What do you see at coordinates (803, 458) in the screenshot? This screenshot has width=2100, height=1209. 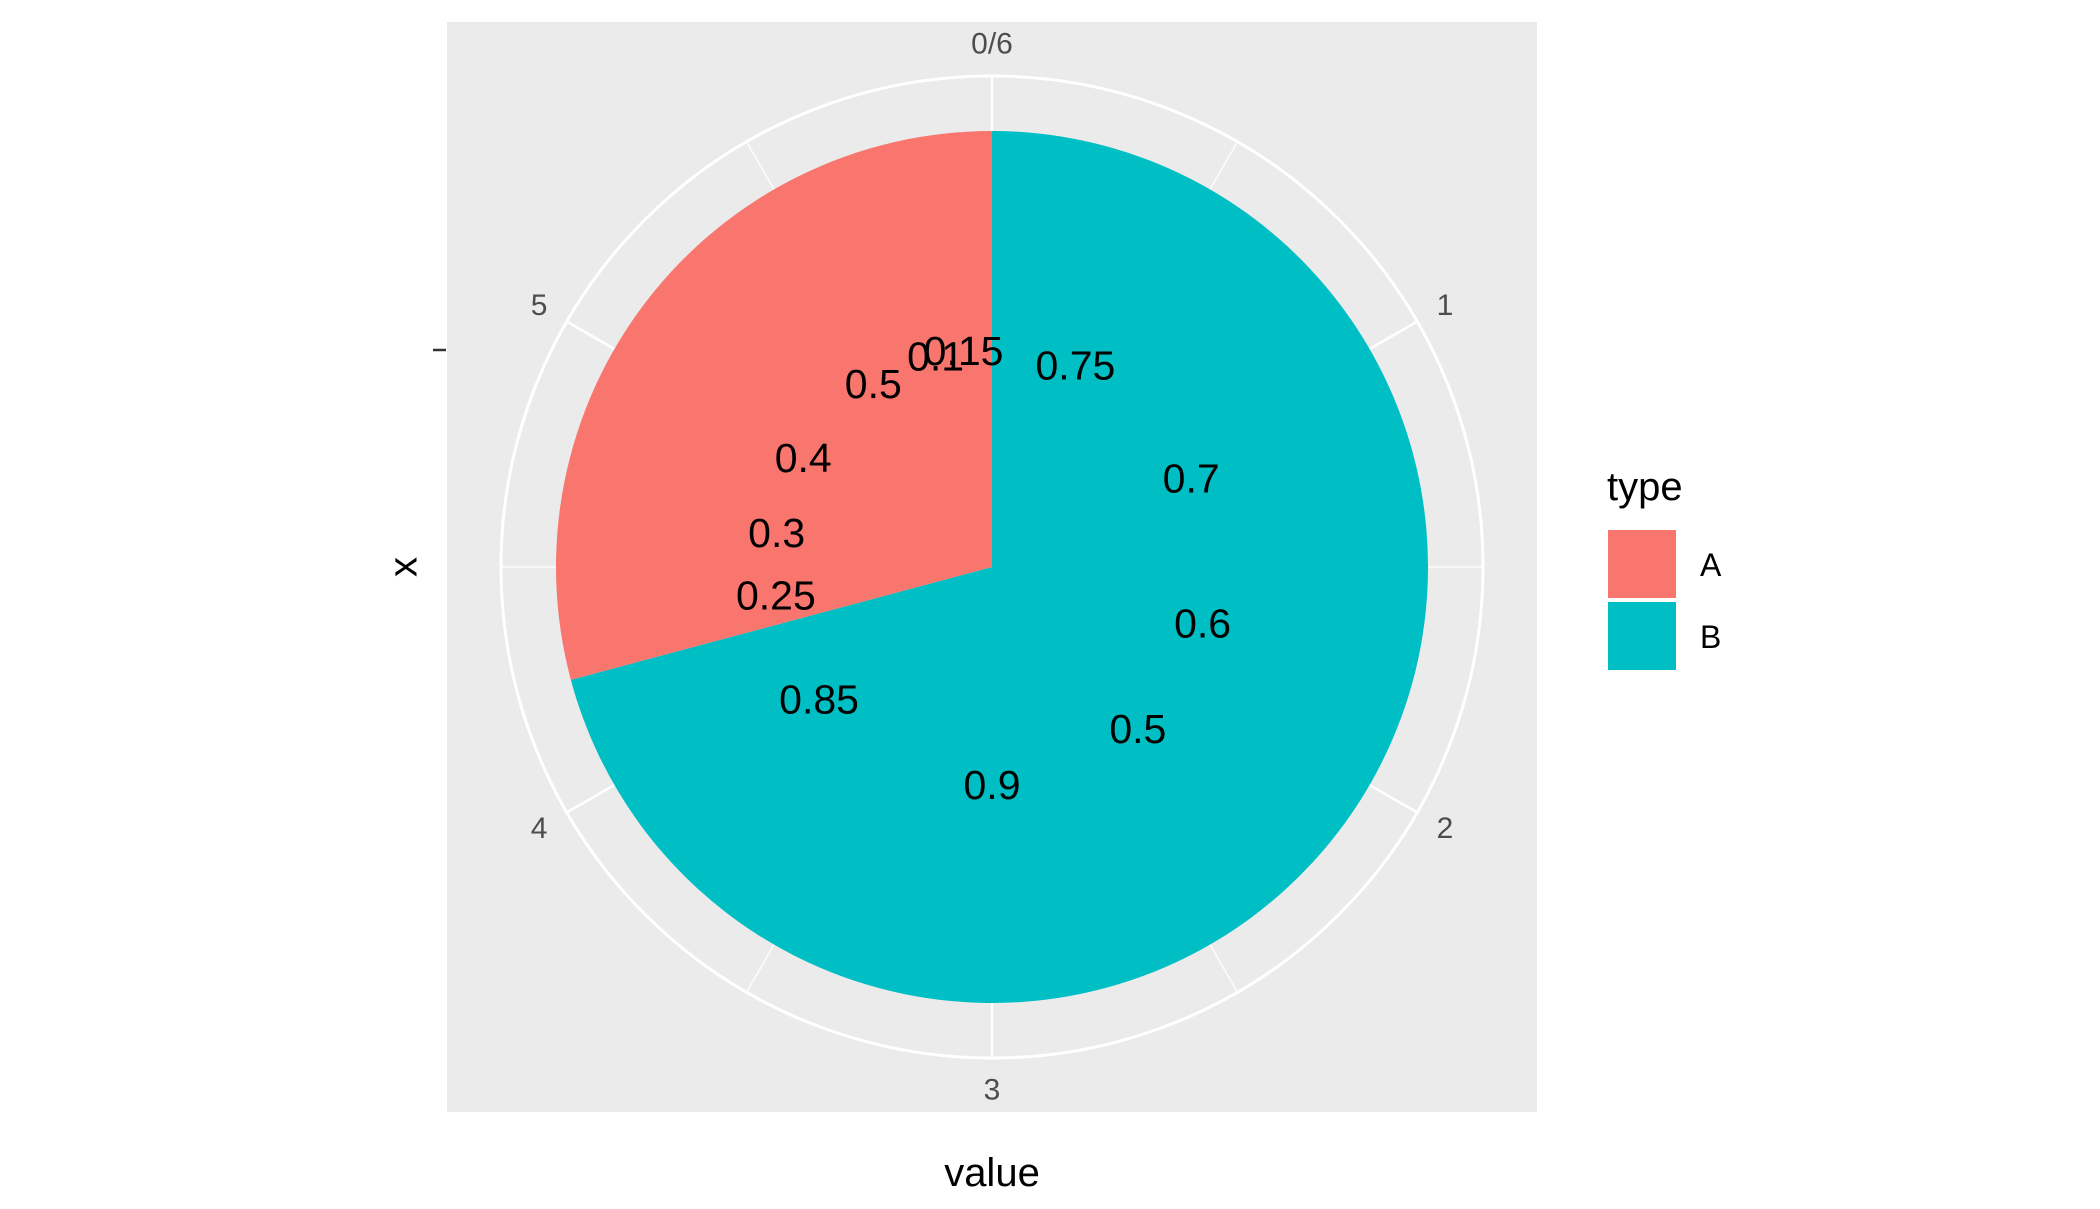 I see `data-label: 0.4` at bounding box center [803, 458].